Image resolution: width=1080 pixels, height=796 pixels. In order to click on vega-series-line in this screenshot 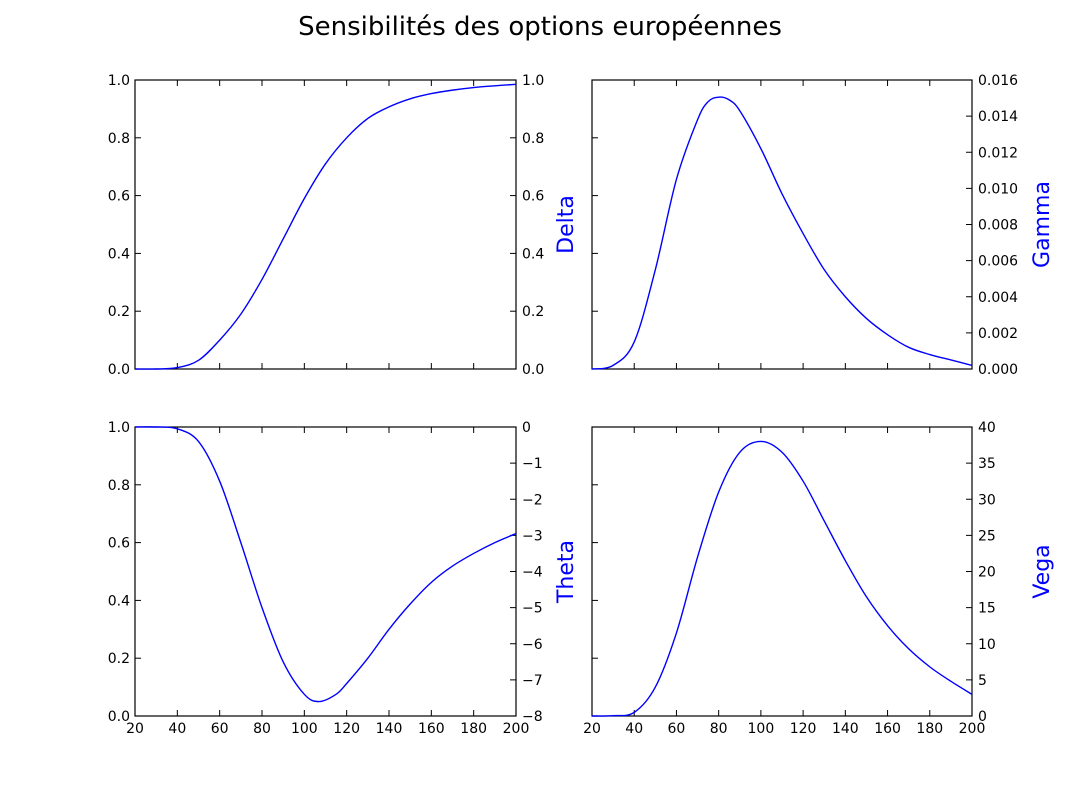, I will do `click(782, 578)`.